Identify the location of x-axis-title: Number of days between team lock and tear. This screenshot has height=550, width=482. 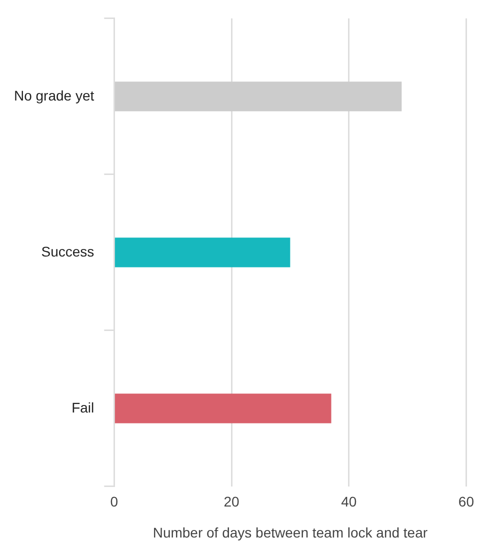
(290, 532).